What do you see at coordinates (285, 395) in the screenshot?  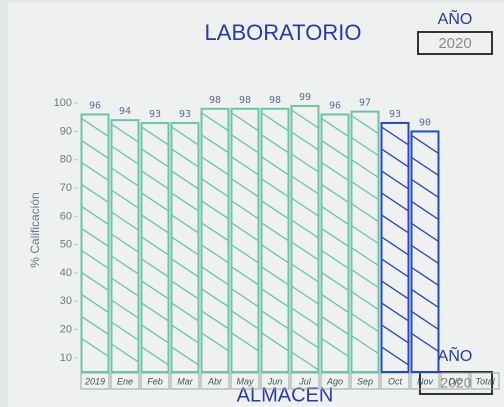 I see `footer-title: ALMACEN` at bounding box center [285, 395].